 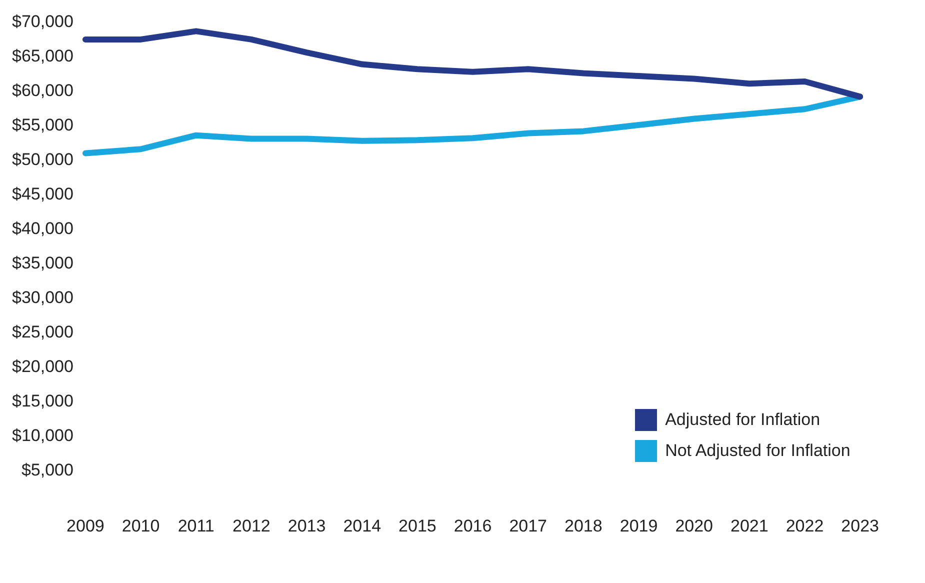 What do you see at coordinates (757, 451) in the screenshot?
I see `legend-label: Not Adjusted for Inflation` at bounding box center [757, 451].